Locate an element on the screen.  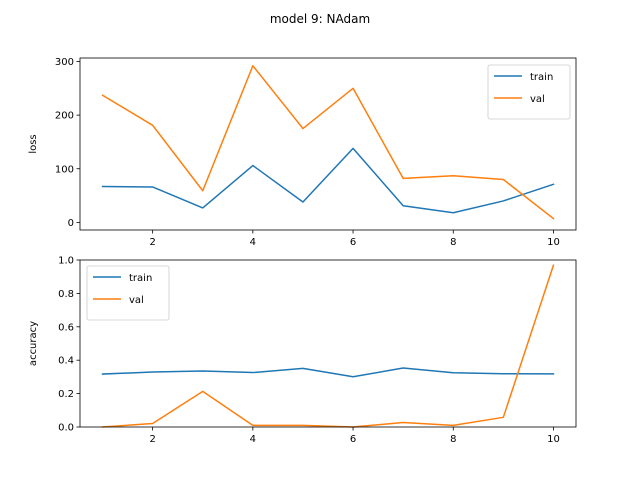
y-tick-label: 0.6 is located at coordinates (66, 327).